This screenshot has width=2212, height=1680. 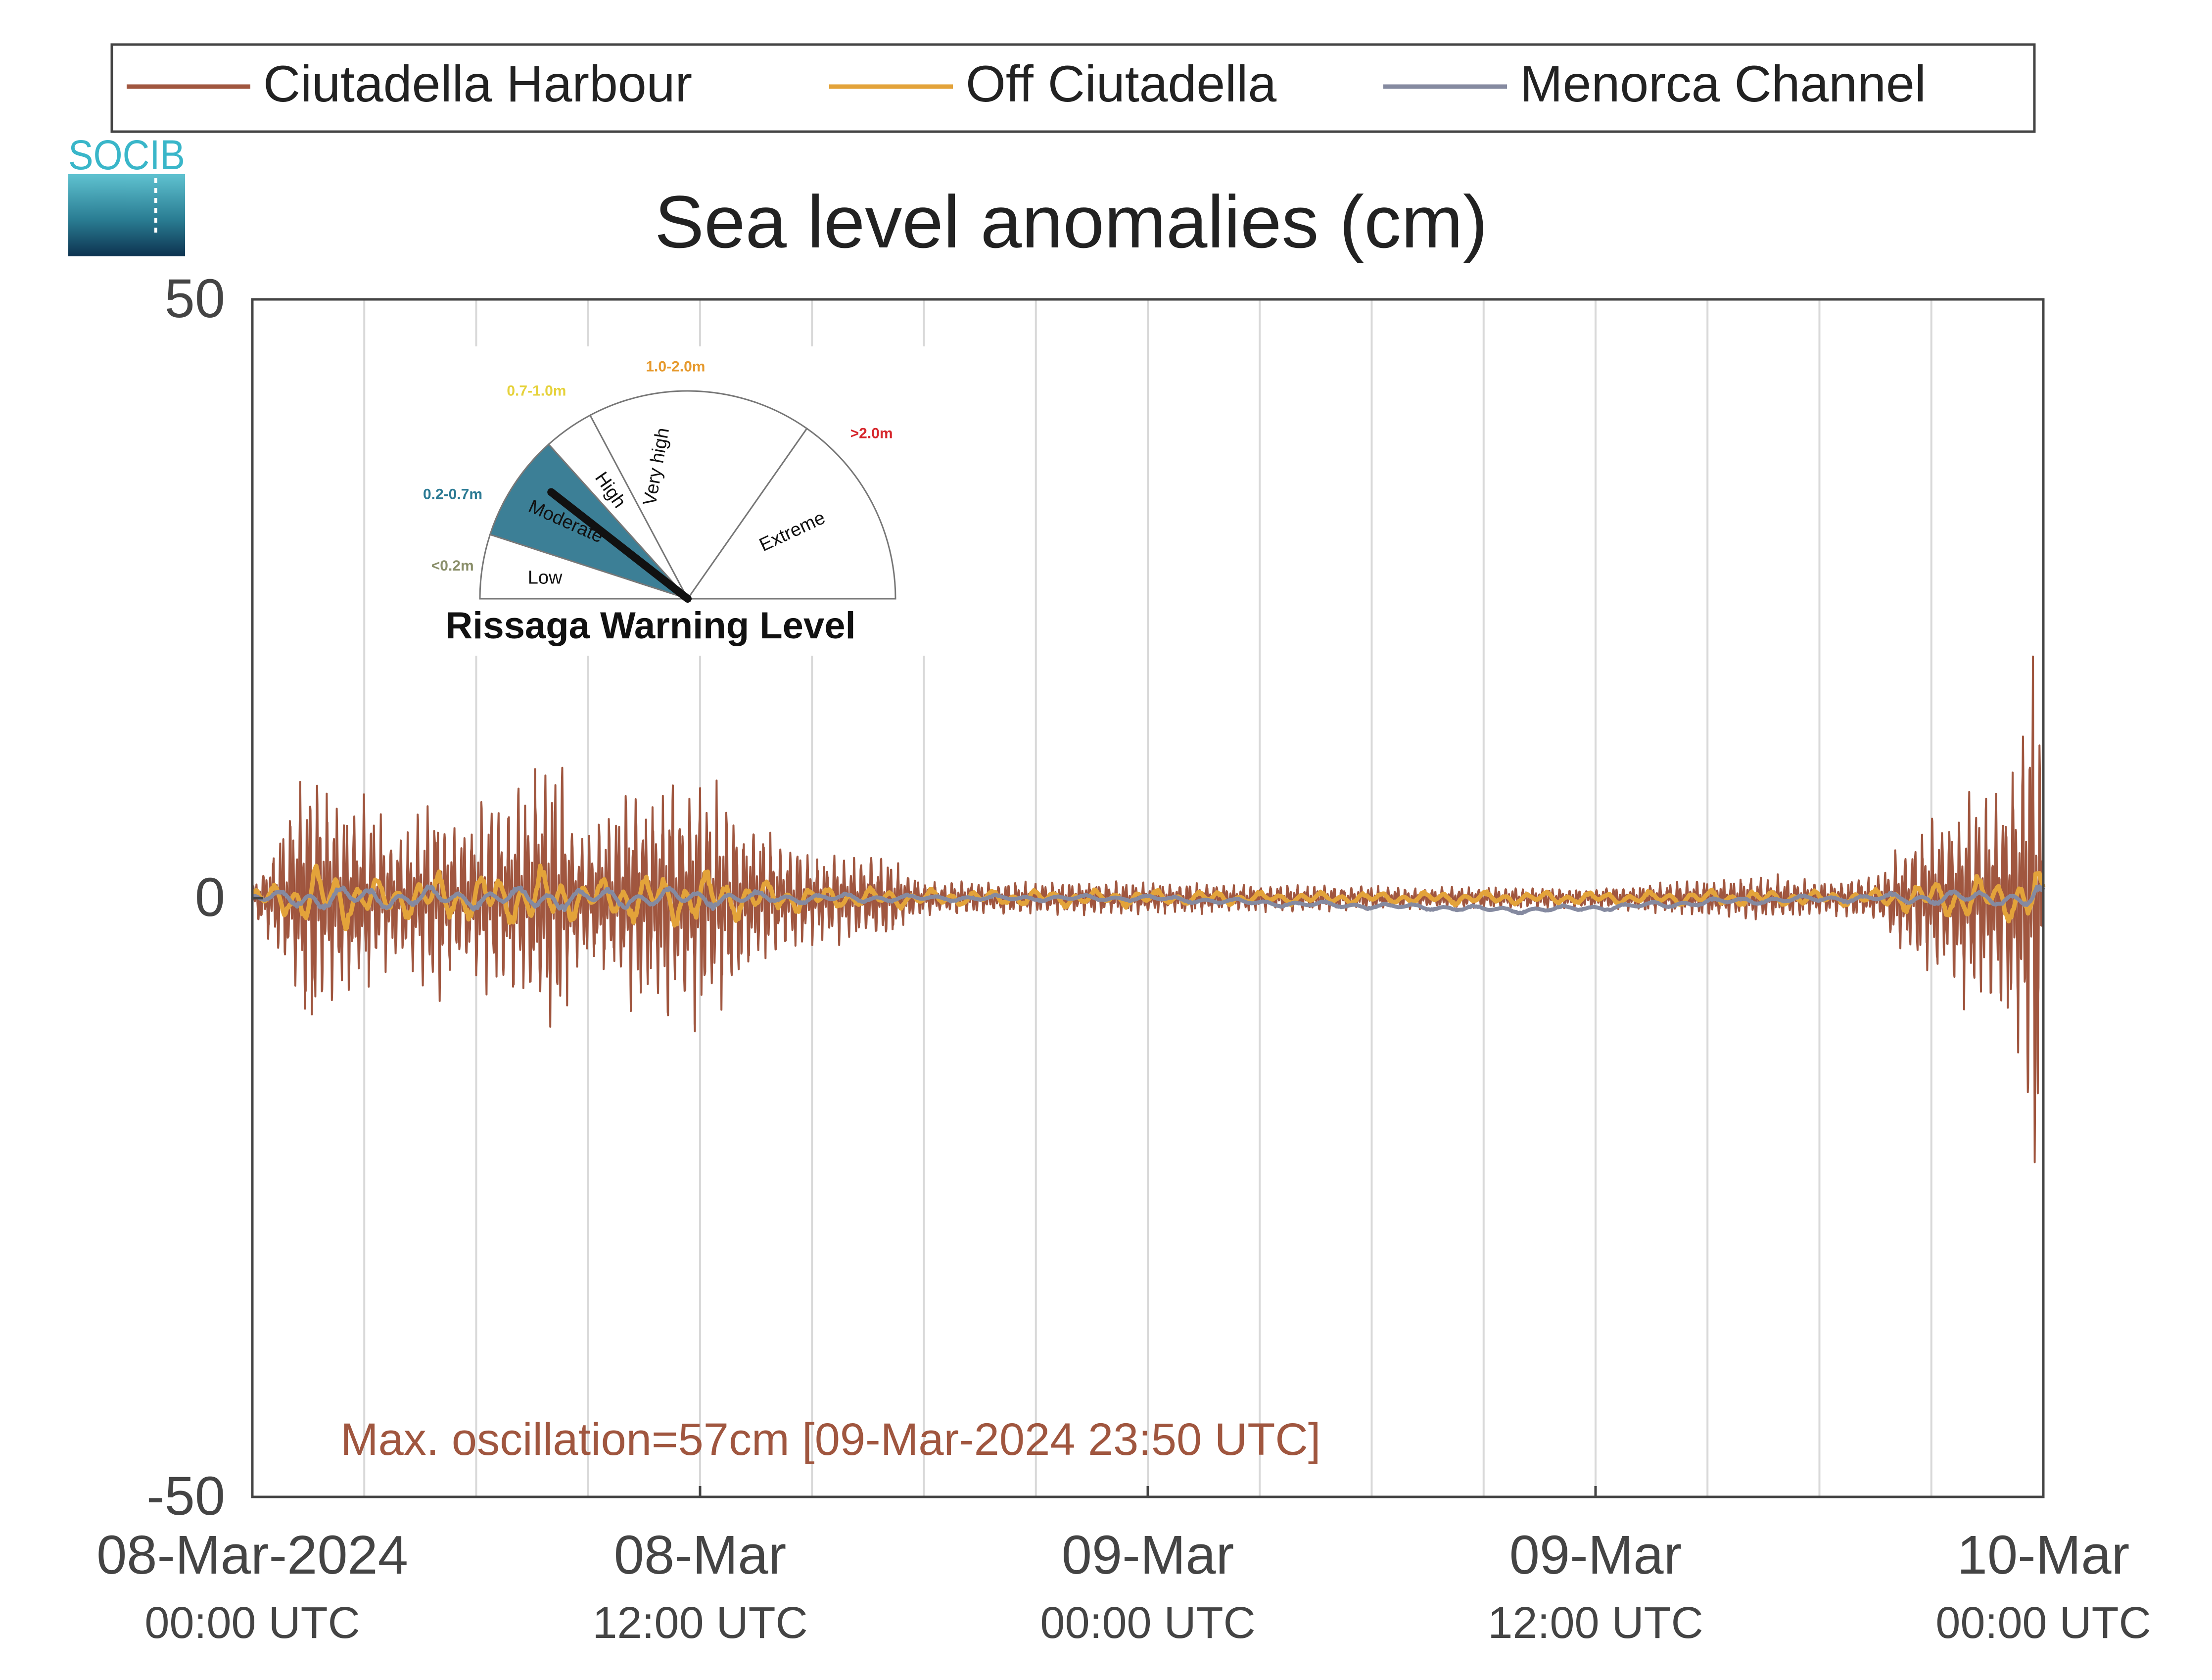 I want to click on logo-block, so click(x=126, y=215).